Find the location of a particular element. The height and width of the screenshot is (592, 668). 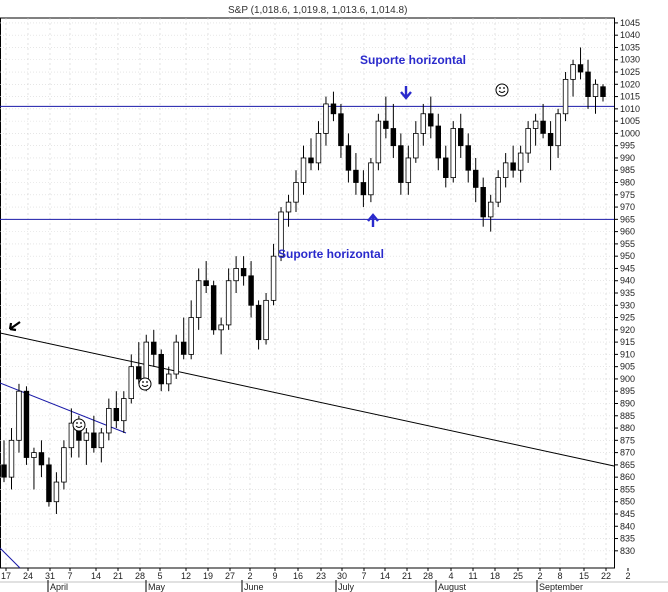

x-tick-label: 24 is located at coordinates (28, 576).